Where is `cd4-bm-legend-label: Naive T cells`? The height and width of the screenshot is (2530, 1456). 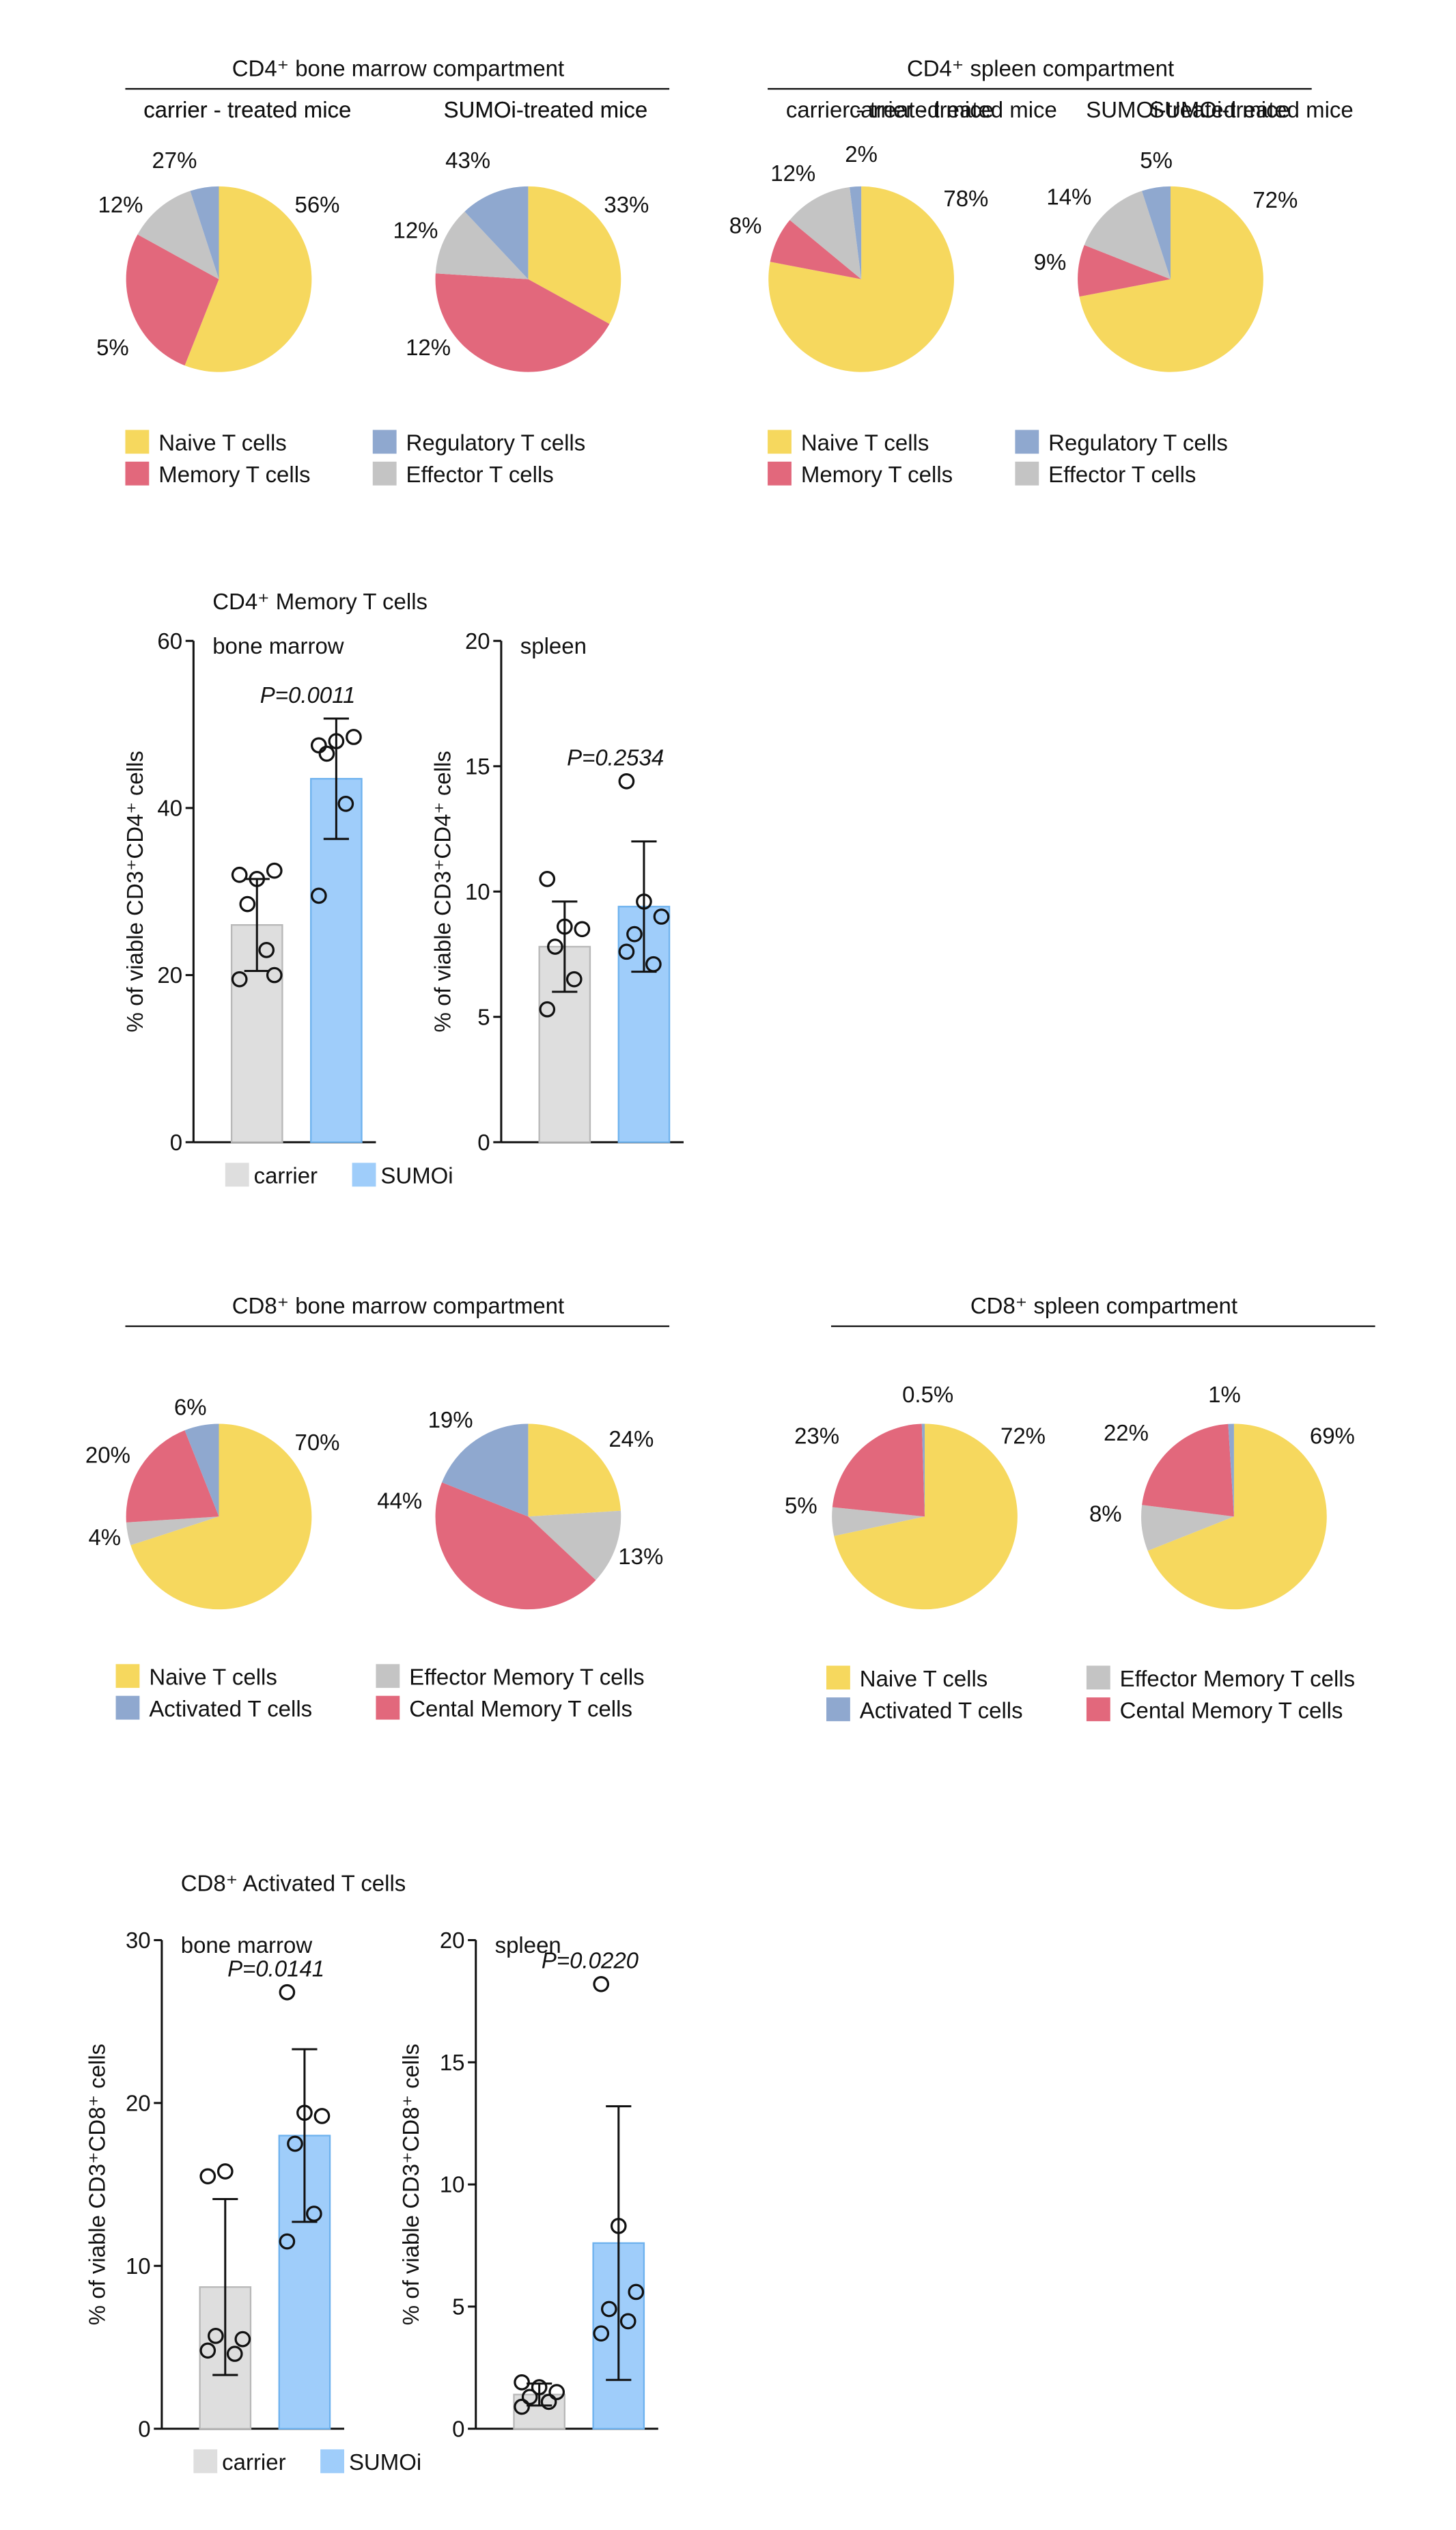 cd4-bm-legend-label: Naive T cells is located at coordinates (222, 443).